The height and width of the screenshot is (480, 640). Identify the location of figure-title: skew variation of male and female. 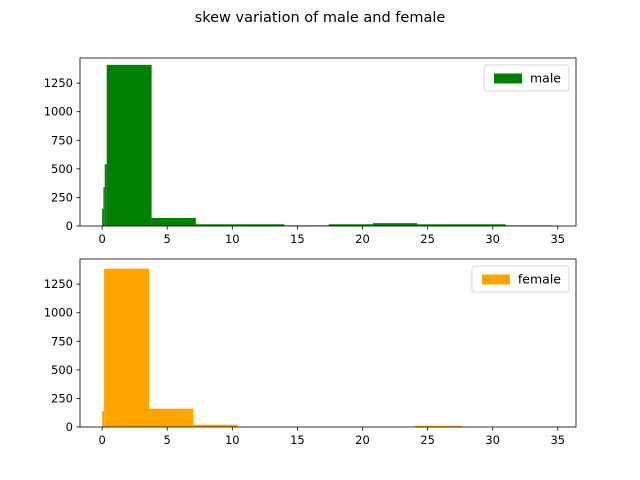
(320, 18).